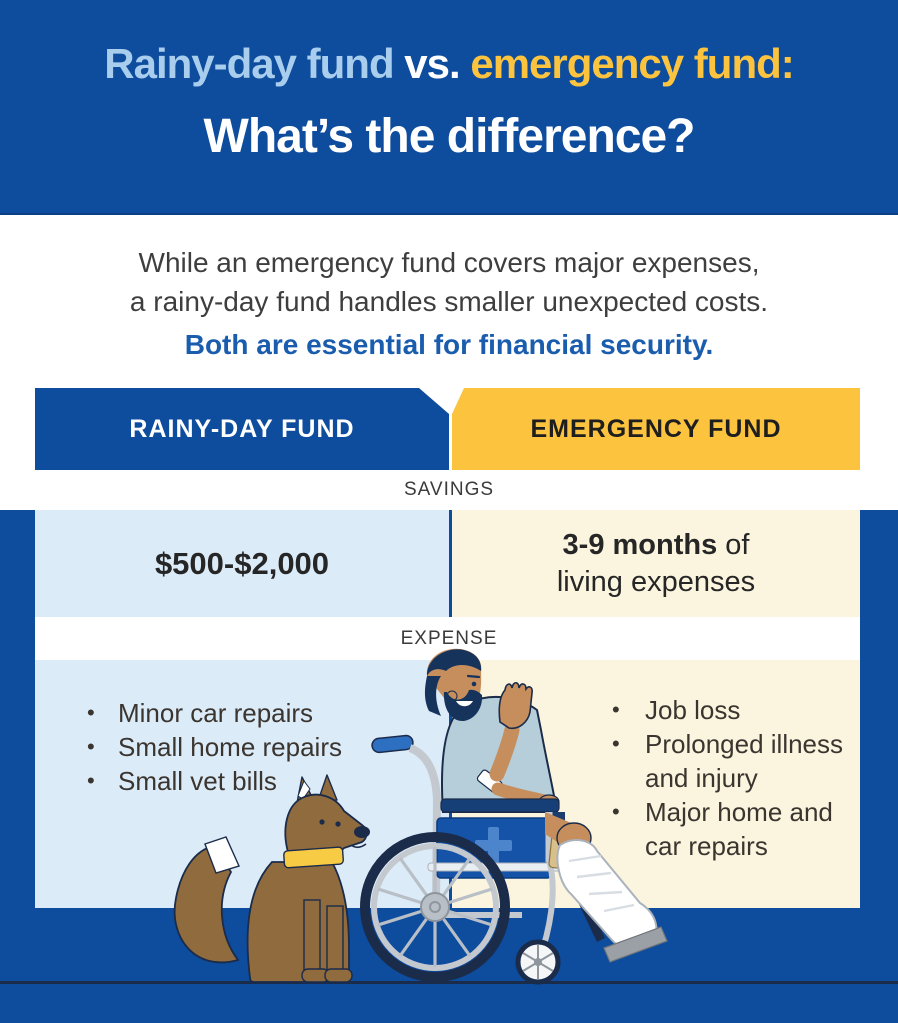 Image resolution: width=898 pixels, height=1023 pixels. What do you see at coordinates (635, 944) in the screenshot?
I see `footplate` at bounding box center [635, 944].